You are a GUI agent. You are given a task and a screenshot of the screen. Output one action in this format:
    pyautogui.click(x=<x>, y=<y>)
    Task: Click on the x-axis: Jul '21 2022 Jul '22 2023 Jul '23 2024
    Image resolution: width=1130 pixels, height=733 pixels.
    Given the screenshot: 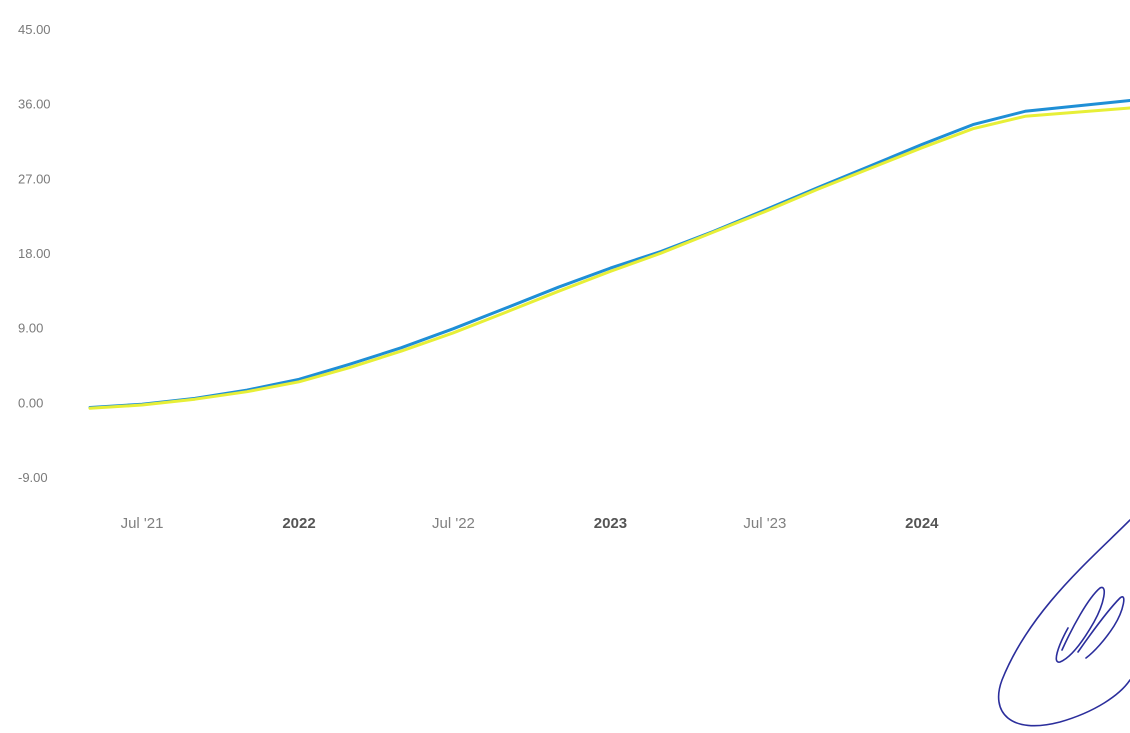 What is the action you would take?
    pyautogui.click(x=530, y=523)
    